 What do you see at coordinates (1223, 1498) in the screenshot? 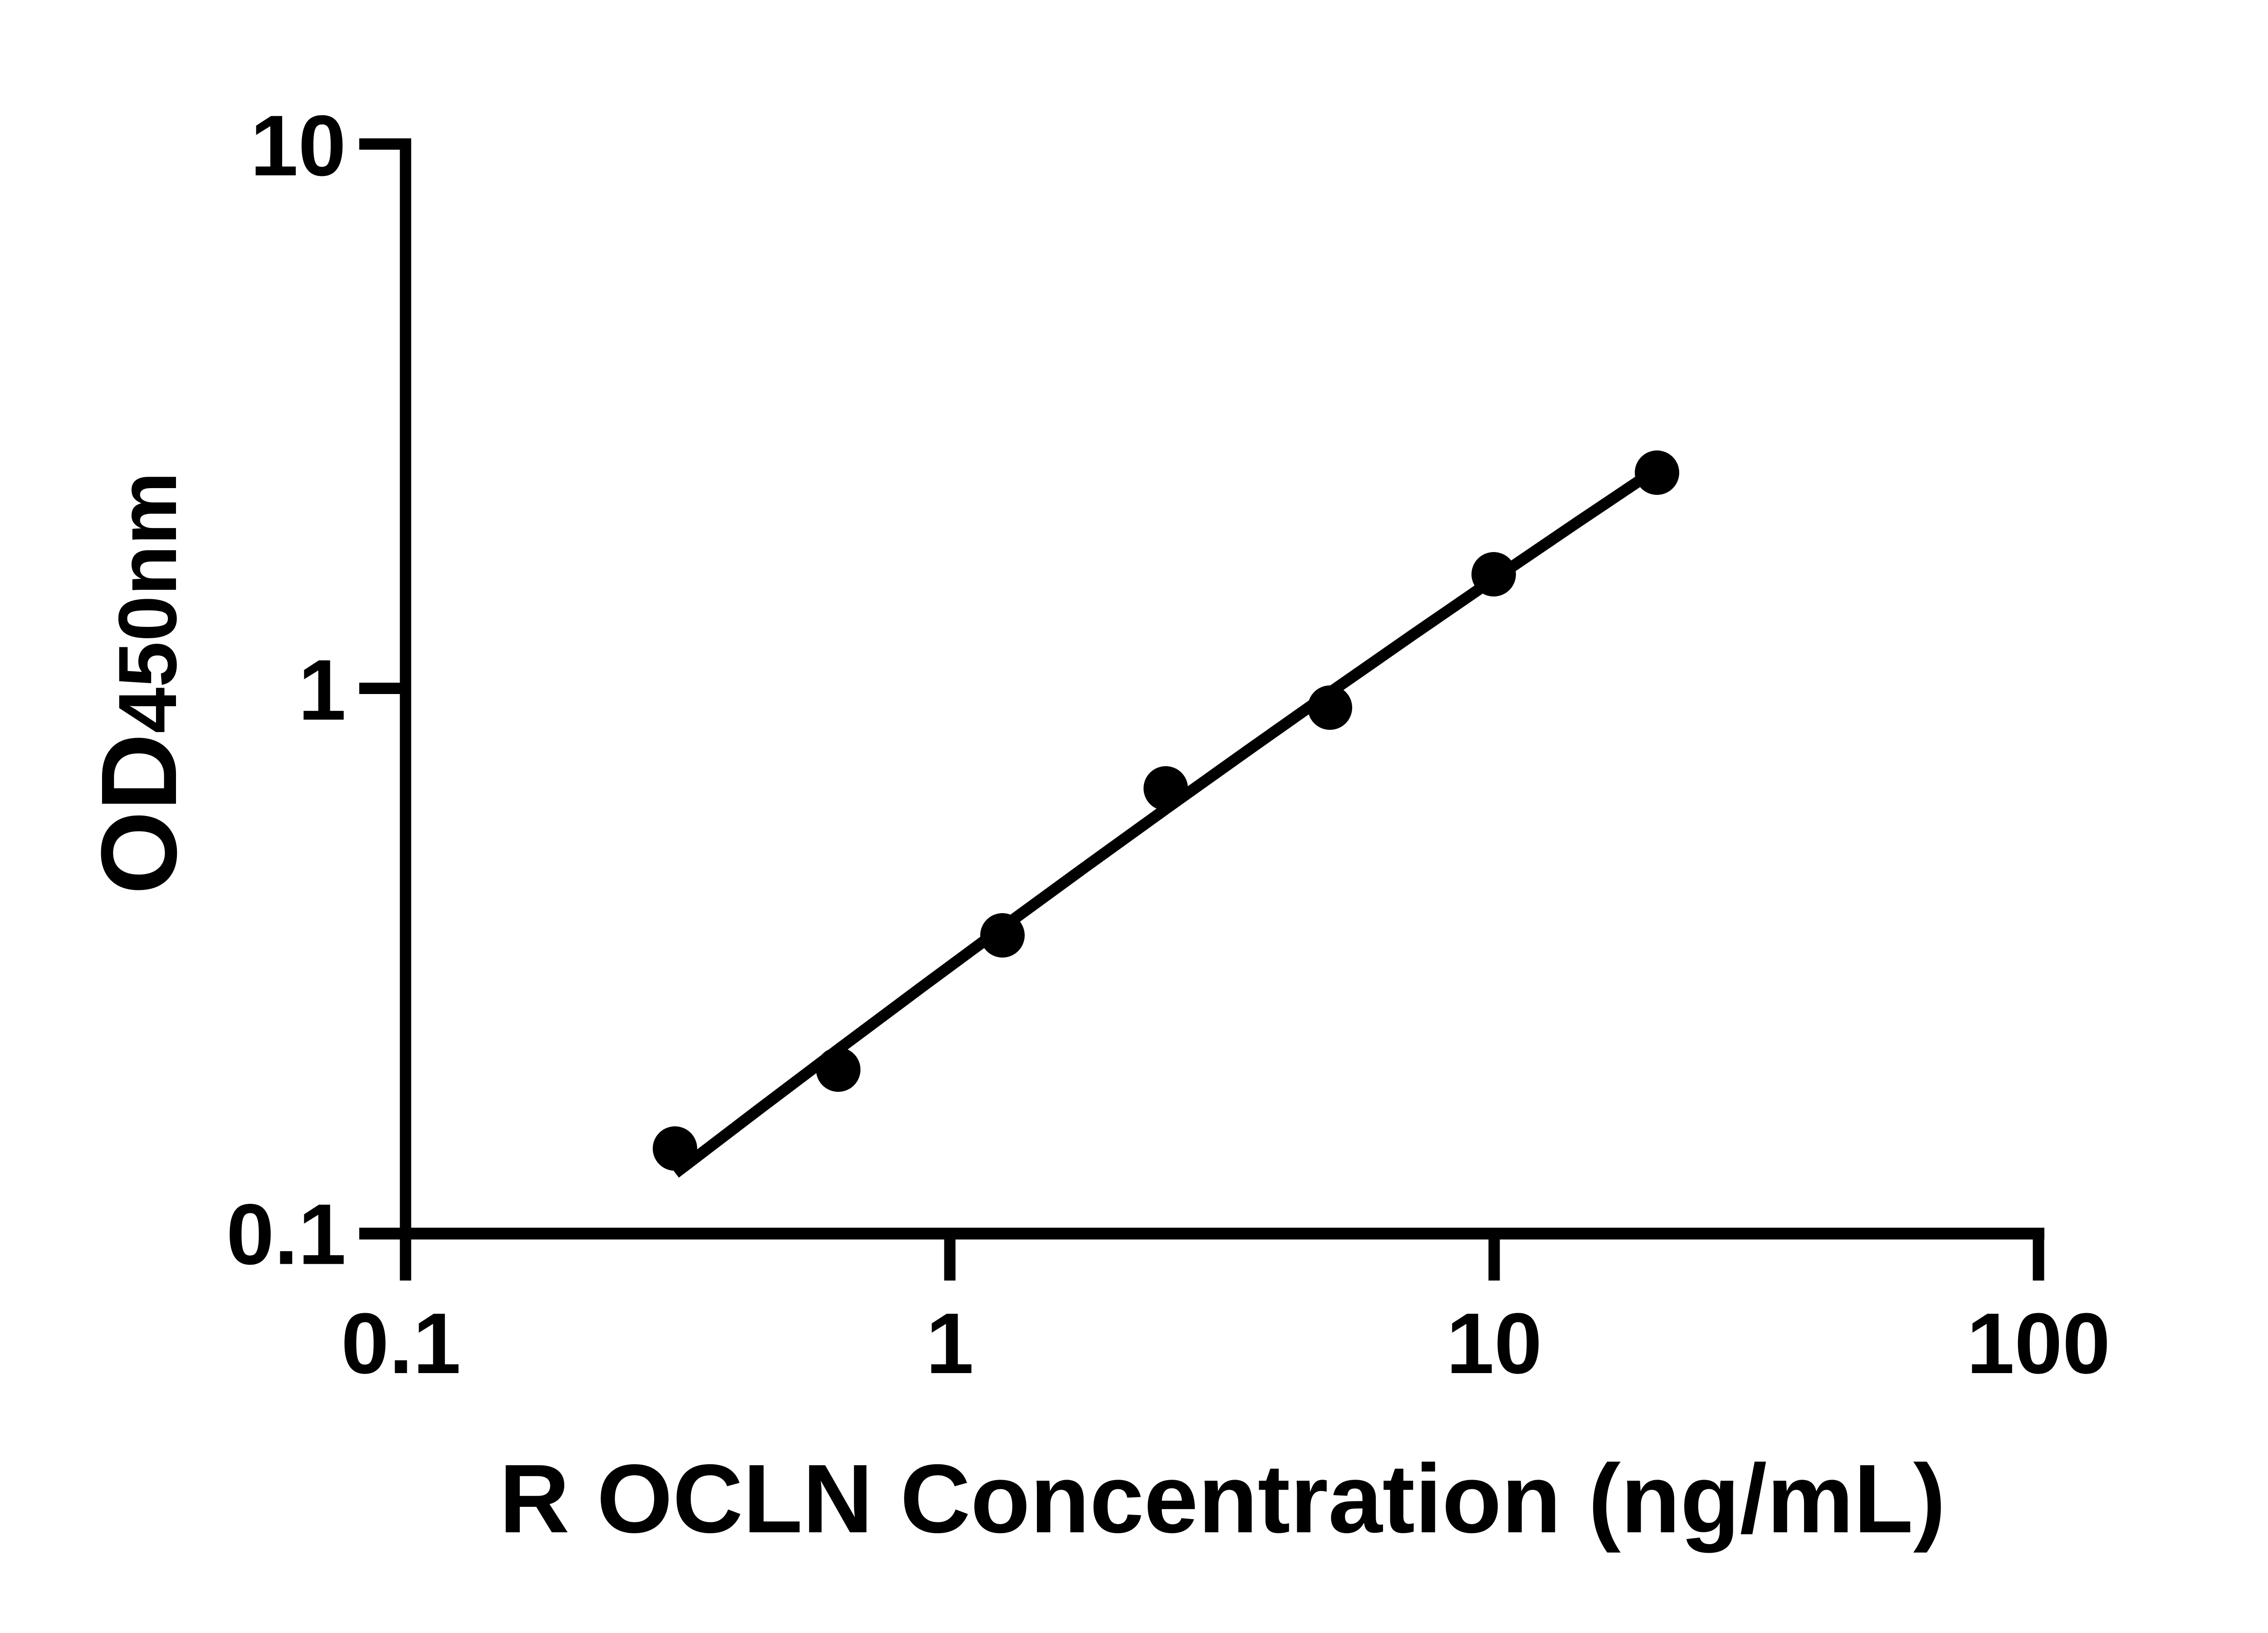
I see `svg-text: R OCLN Concentration (ng/mL)` at bounding box center [1223, 1498].